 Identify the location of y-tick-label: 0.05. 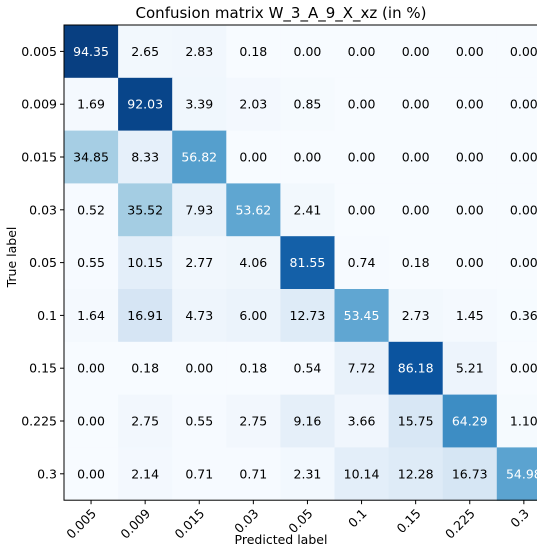
(43, 262).